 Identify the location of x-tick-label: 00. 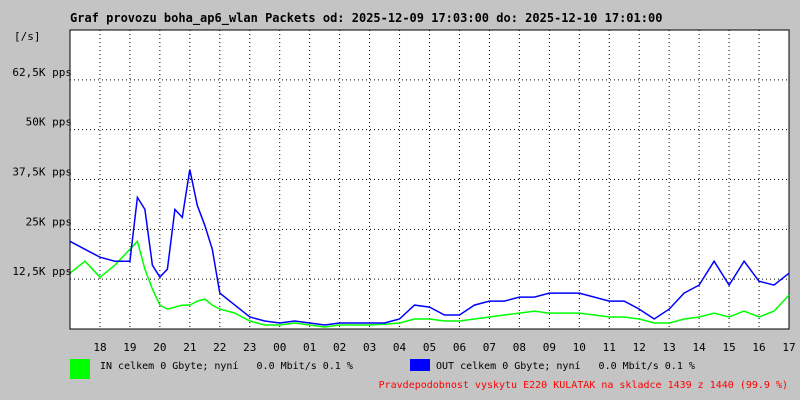
(279, 346).